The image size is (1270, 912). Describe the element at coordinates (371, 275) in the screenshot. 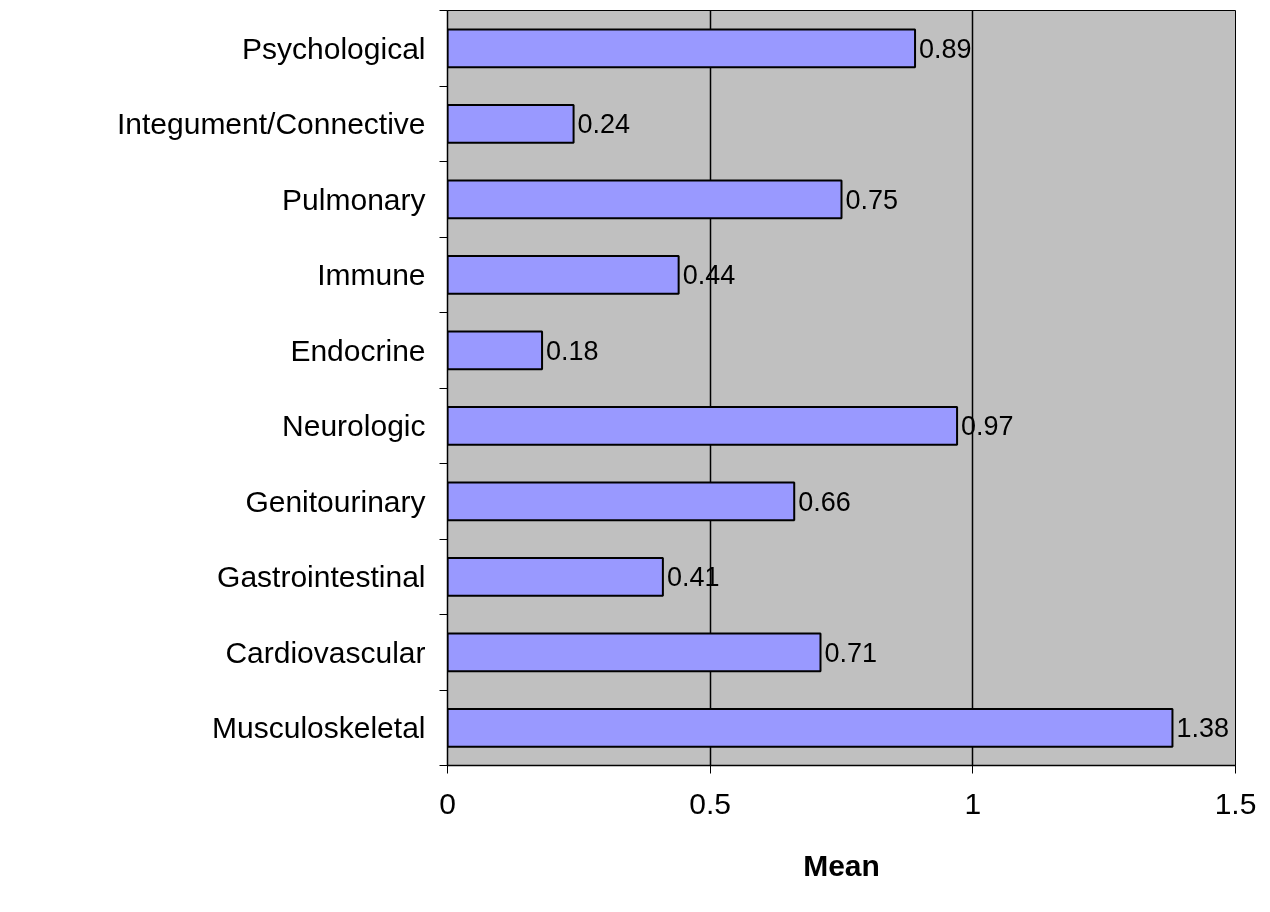

I see `y-tick-label: Immune` at that location.